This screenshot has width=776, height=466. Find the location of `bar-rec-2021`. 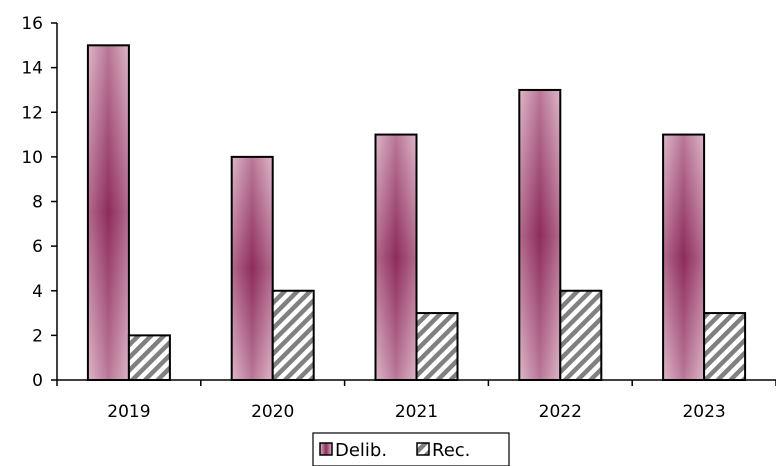

bar-rec-2021 is located at coordinates (437, 346).